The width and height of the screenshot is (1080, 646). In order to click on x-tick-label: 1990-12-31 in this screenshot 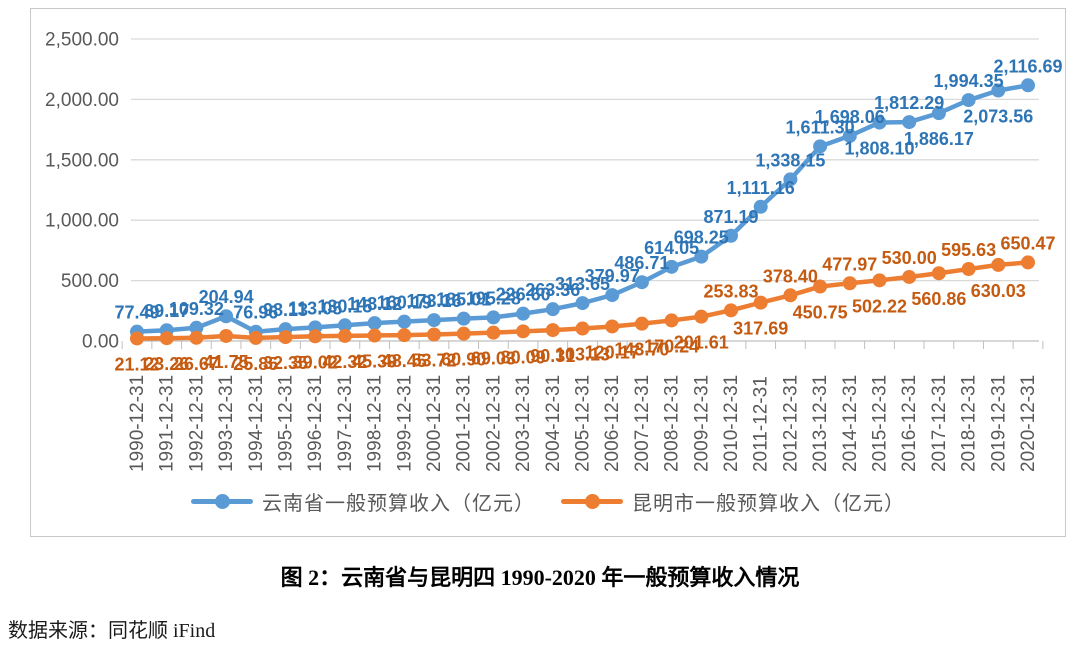, I will do `click(137, 423)`.